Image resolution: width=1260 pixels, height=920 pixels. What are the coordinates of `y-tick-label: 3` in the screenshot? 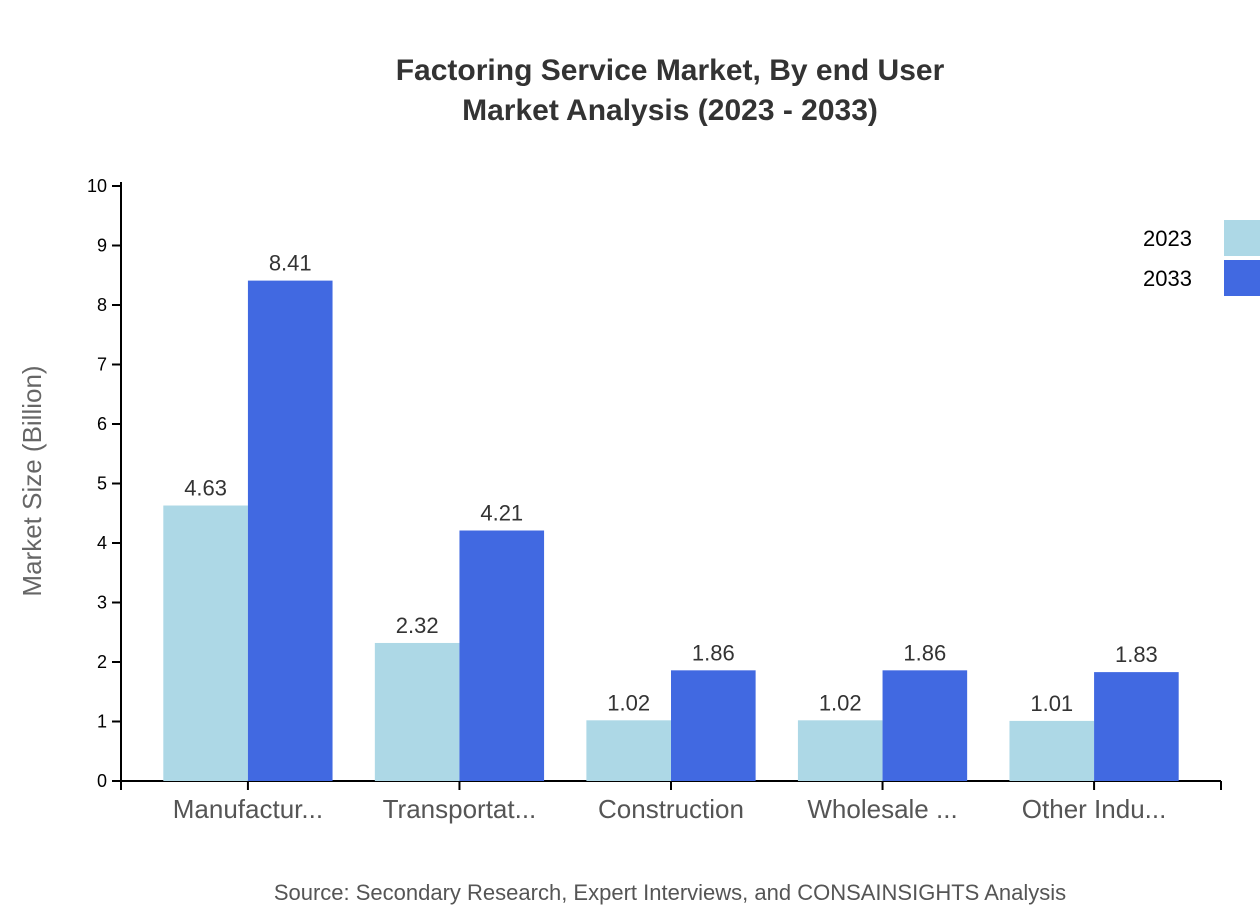 It's located at (102, 603).